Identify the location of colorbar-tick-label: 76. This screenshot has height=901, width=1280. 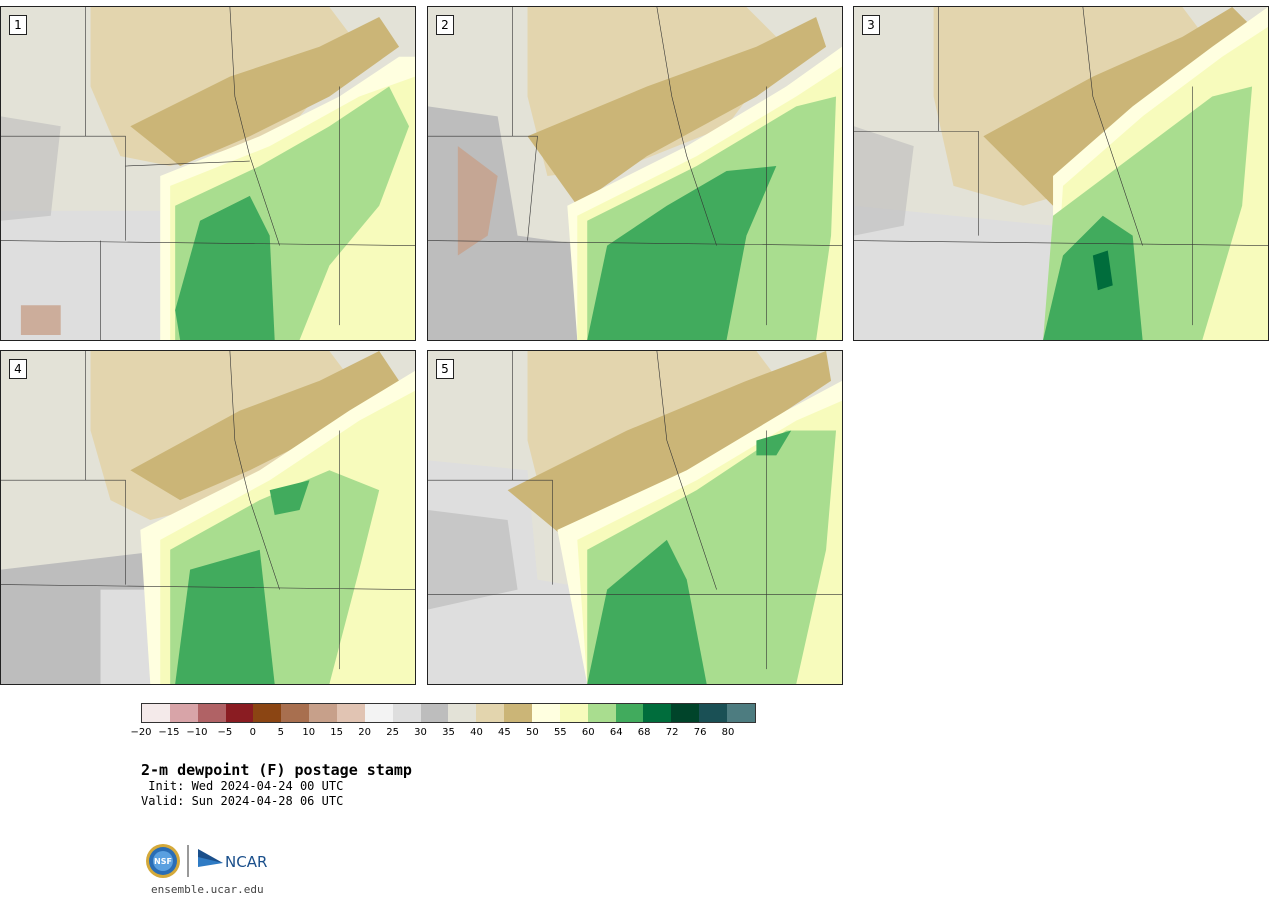
(700, 732).